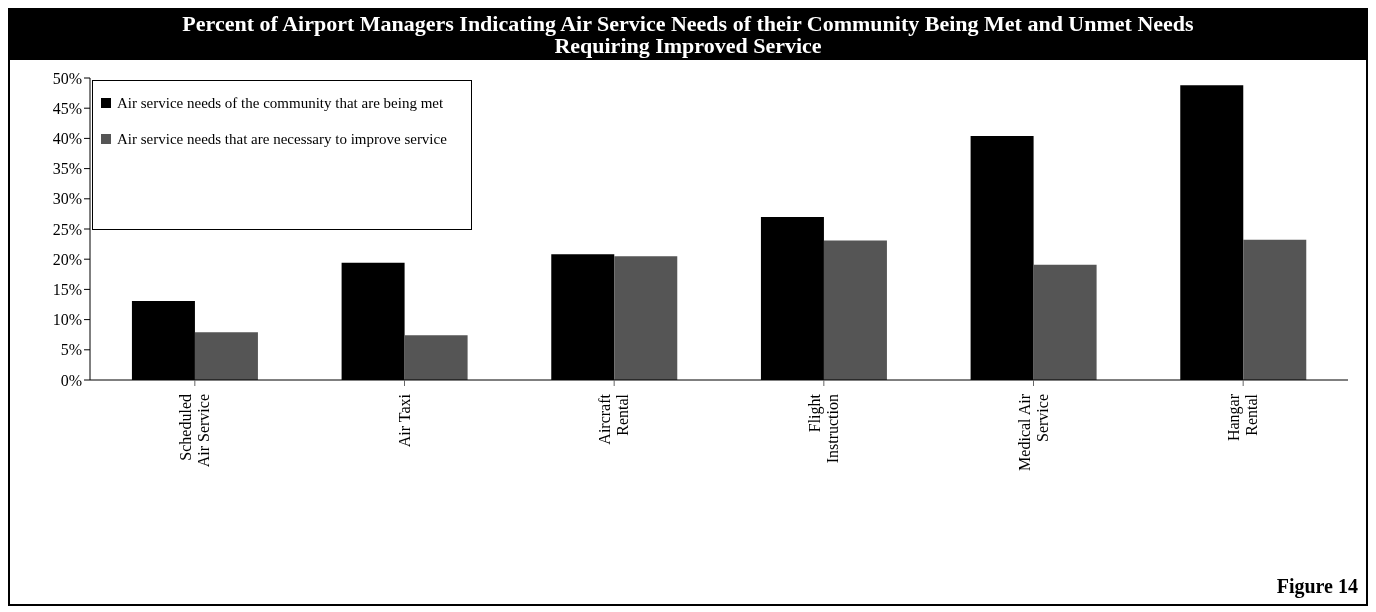 This screenshot has width=1376, height=612. I want to click on x-tick-label: Scheduled Air Service, so click(194, 431).